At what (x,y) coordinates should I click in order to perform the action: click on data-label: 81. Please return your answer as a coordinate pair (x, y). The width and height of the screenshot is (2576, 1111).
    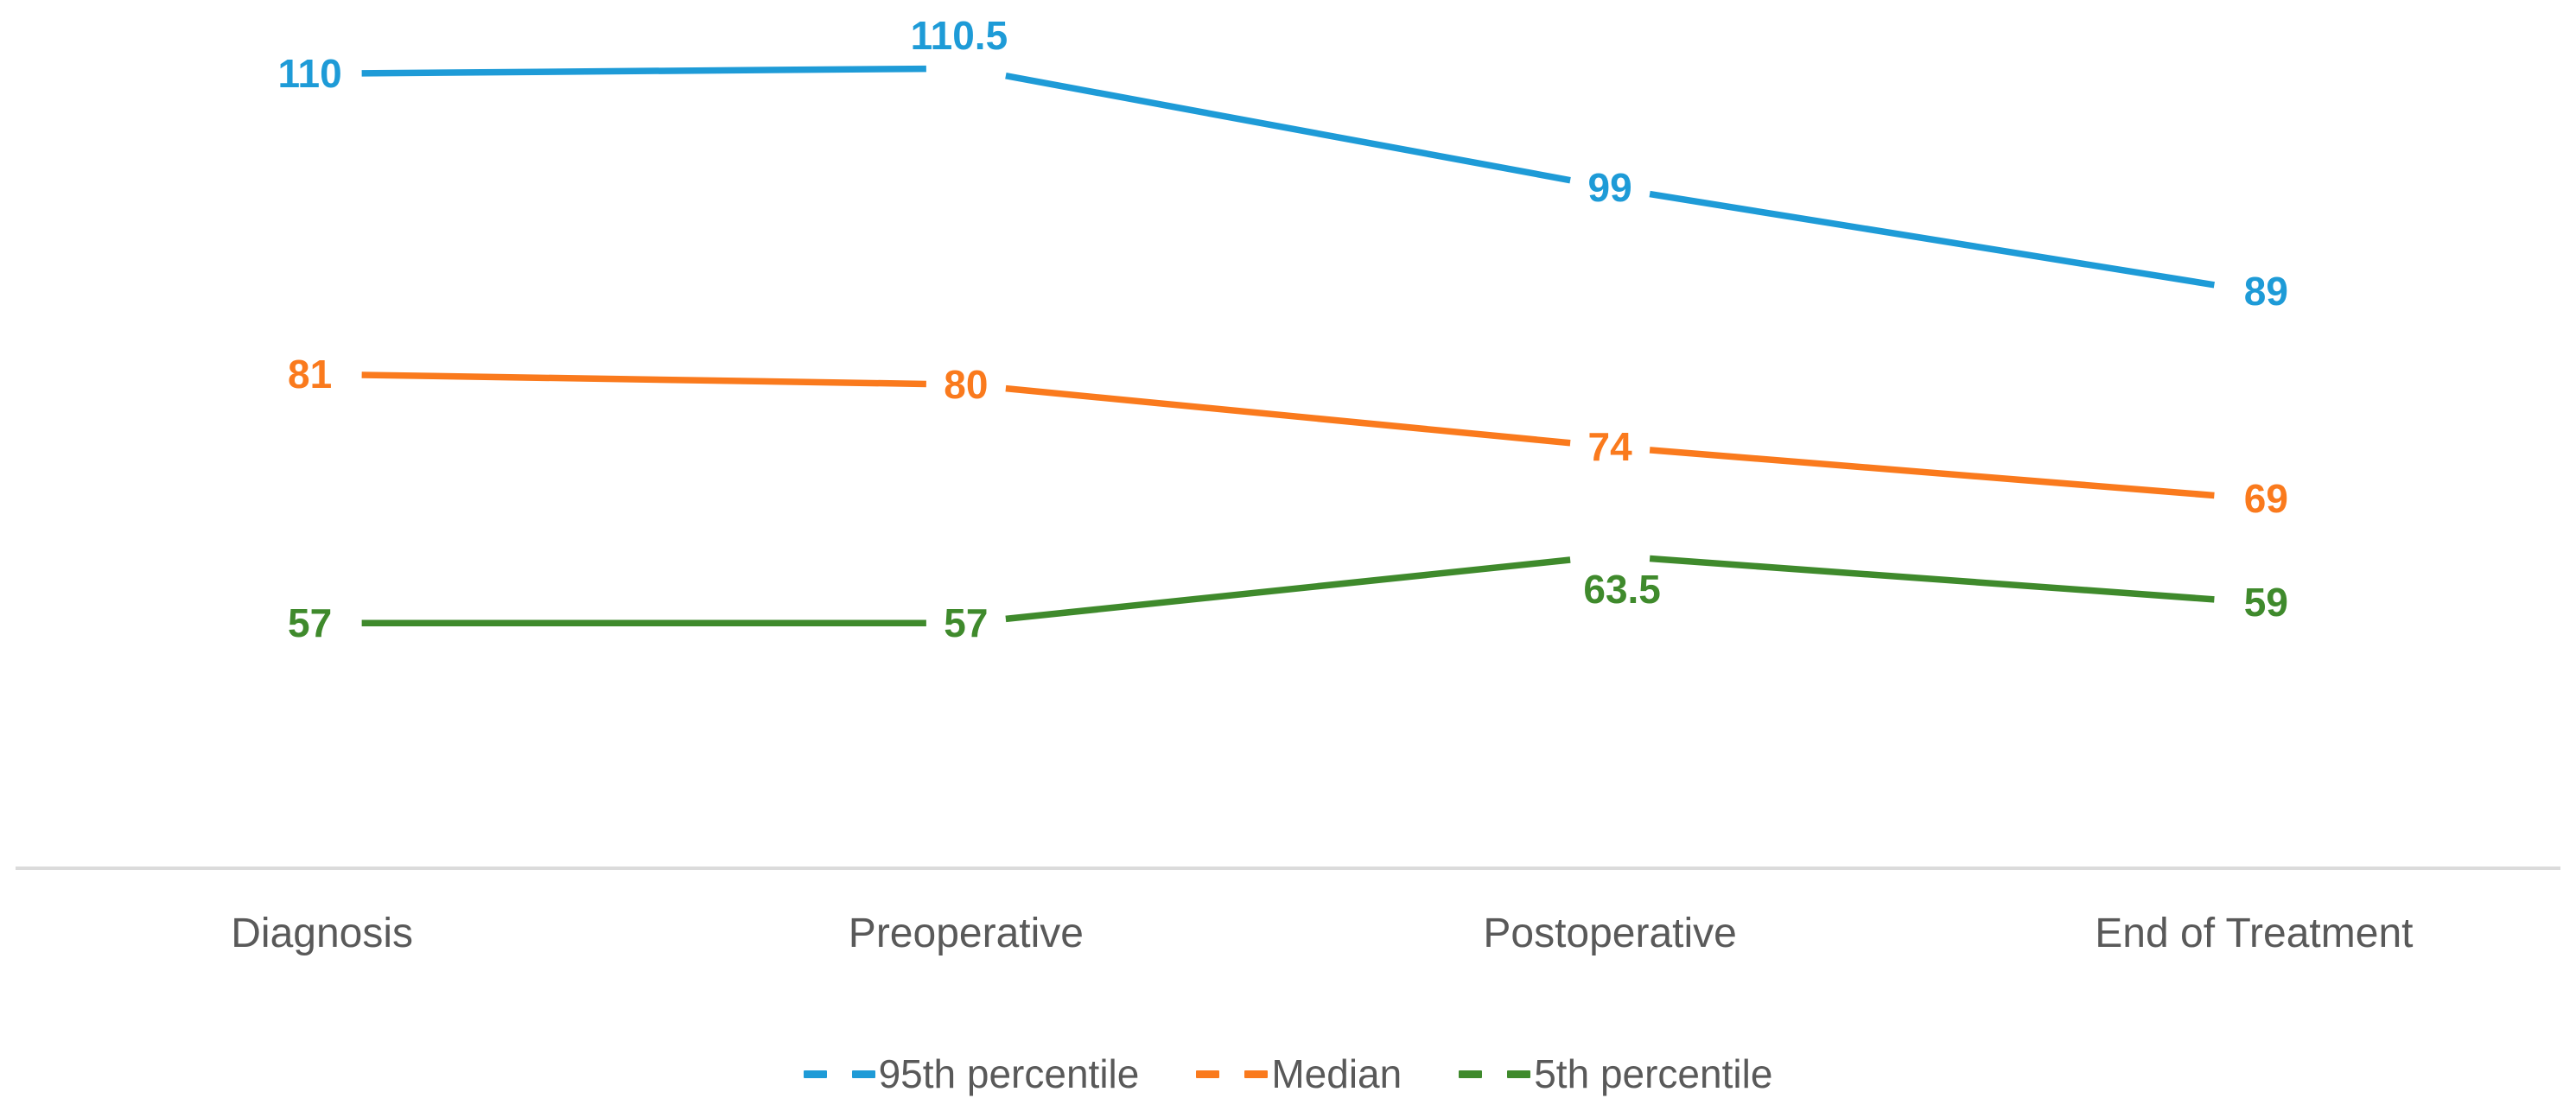
    Looking at the image, I should click on (310, 374).